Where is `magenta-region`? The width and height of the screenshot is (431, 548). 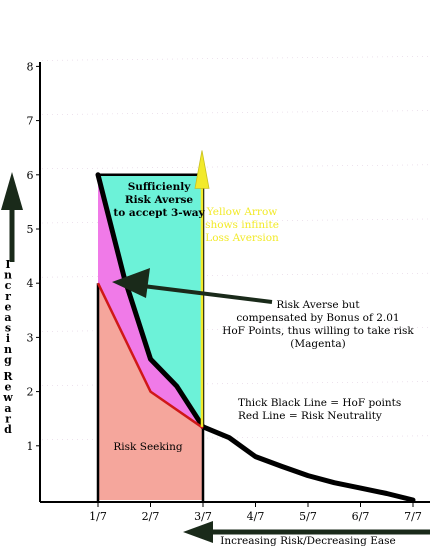
magenta-region is located at coordinates (150, 301).